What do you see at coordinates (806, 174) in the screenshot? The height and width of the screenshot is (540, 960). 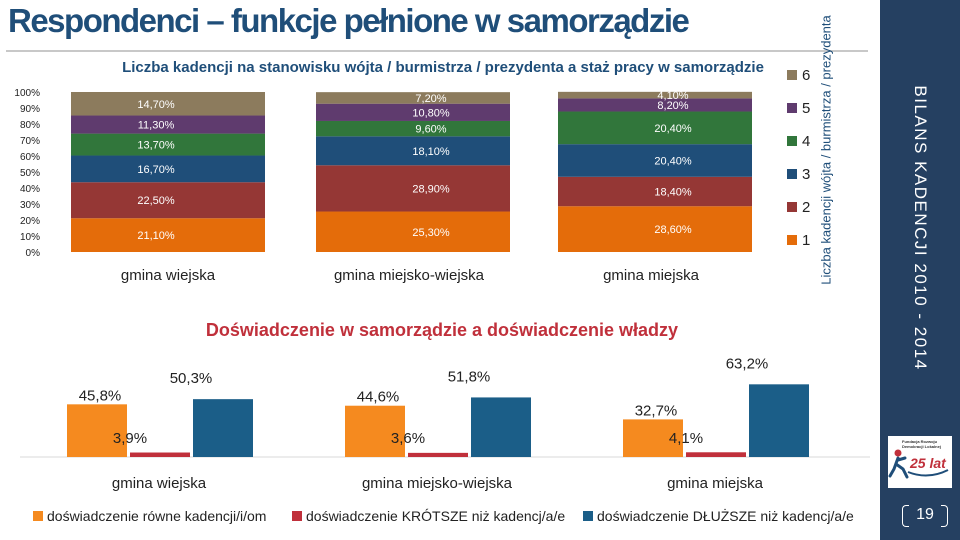 I see `legend-label: 3` at bounding box center [806, 174].